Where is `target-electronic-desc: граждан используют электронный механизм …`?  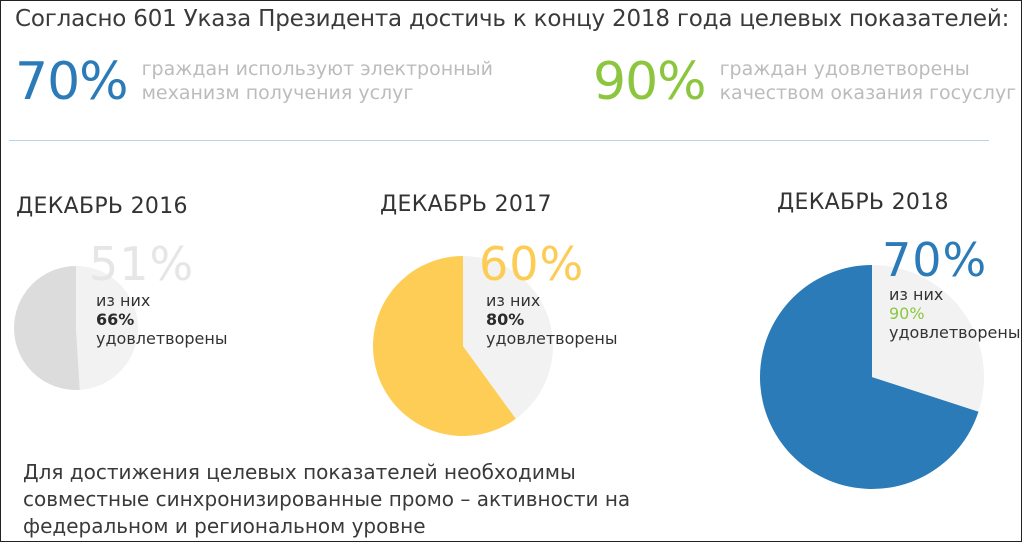
target-electronic-desc: граждан используют электронный механизм … is located at coordinates (317, 81).